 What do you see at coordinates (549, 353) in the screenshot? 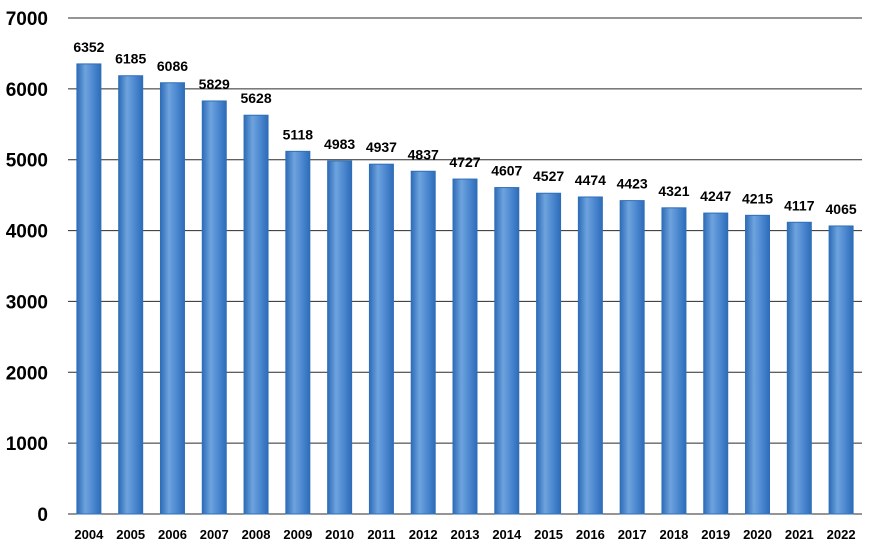
I see `bar-2015` at bounding box center [549, 353].